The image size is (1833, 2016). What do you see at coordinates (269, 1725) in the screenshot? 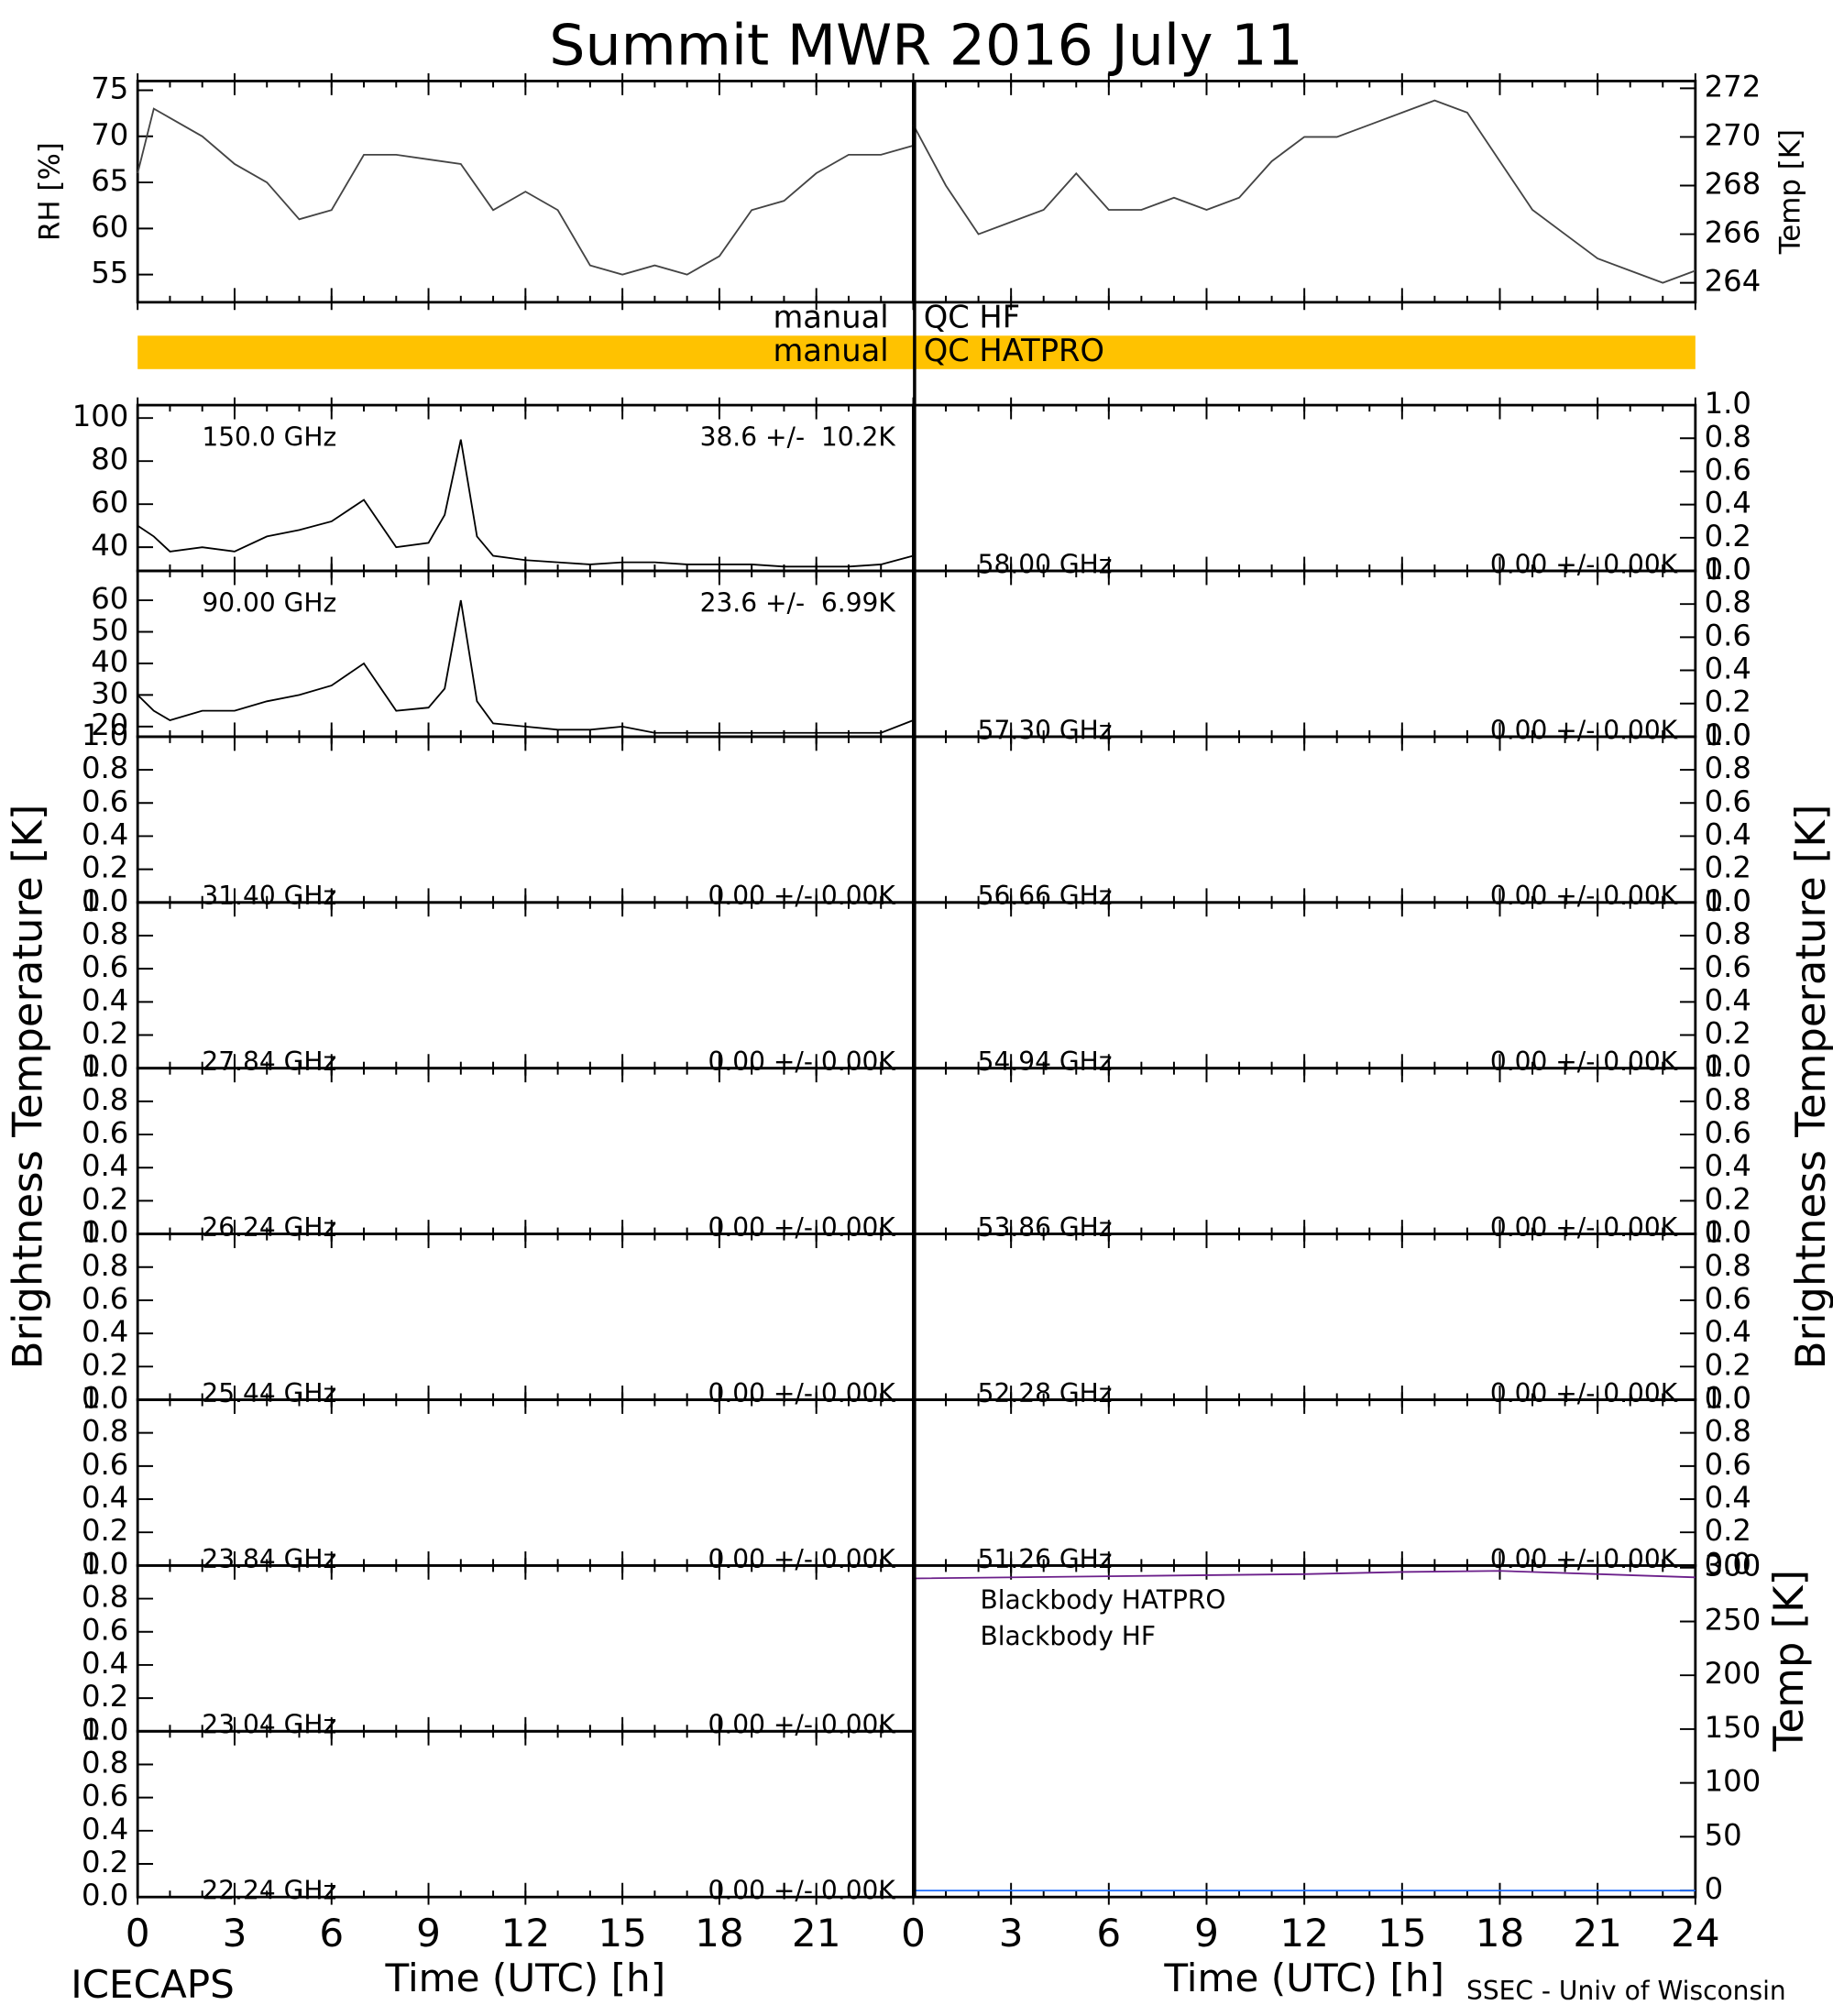
I see `channel-label: 23.04 GHz` at bounding box center [269, 1725].